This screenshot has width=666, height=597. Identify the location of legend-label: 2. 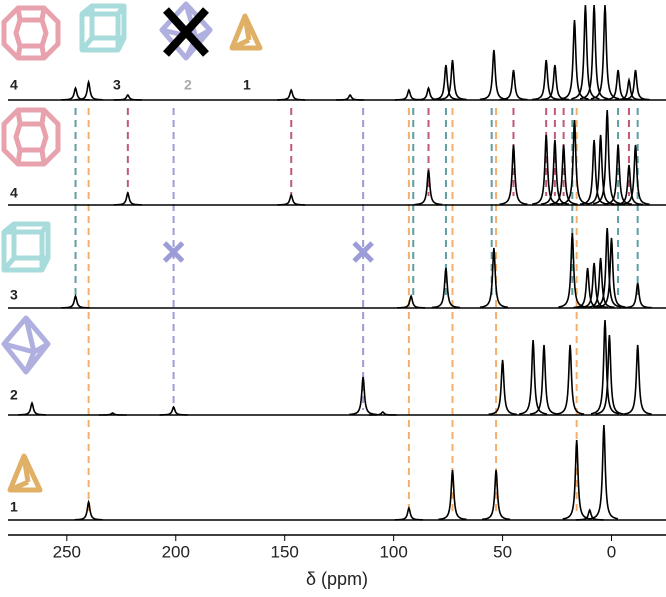
(188, 85).